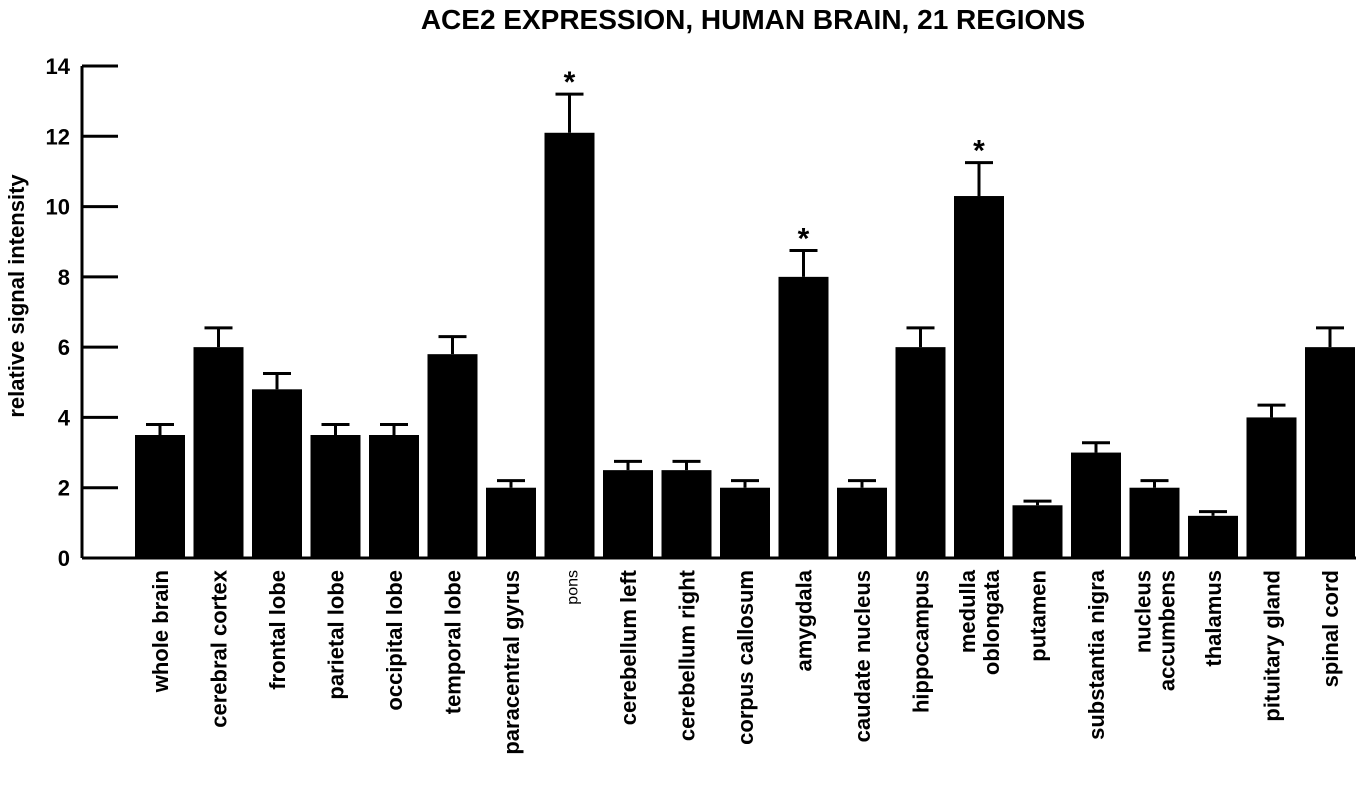 The height and width of the screenshot is (801, 1366). Describe the element at coordinates (1143, 611) in the screenshot. I see `x-tick-label-line: nucleus` at that location.